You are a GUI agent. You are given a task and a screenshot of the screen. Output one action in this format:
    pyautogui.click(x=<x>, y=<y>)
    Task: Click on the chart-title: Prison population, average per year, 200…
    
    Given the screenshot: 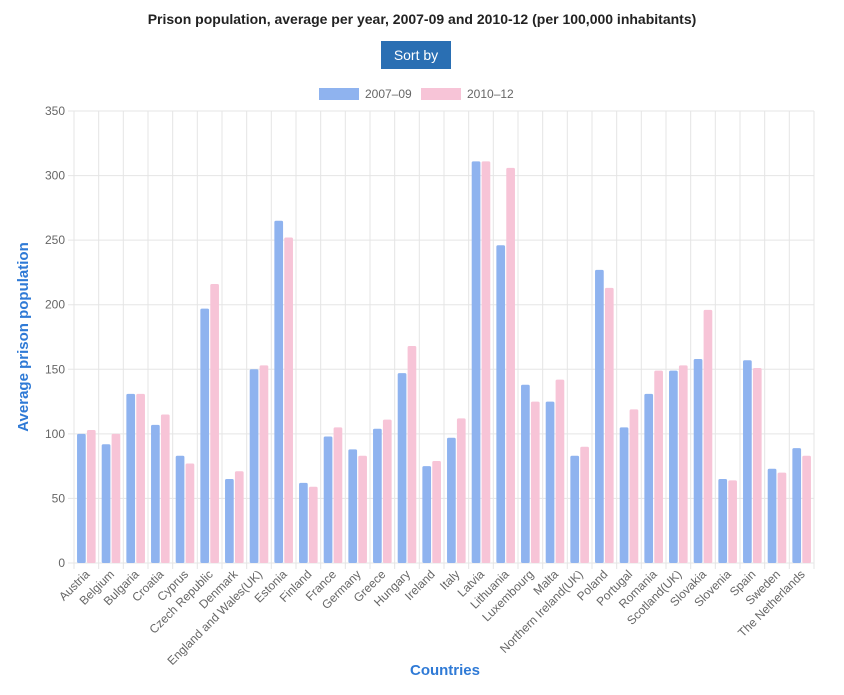 What is the action you would take?
    pyautogui.click(x=422, y=19)
    